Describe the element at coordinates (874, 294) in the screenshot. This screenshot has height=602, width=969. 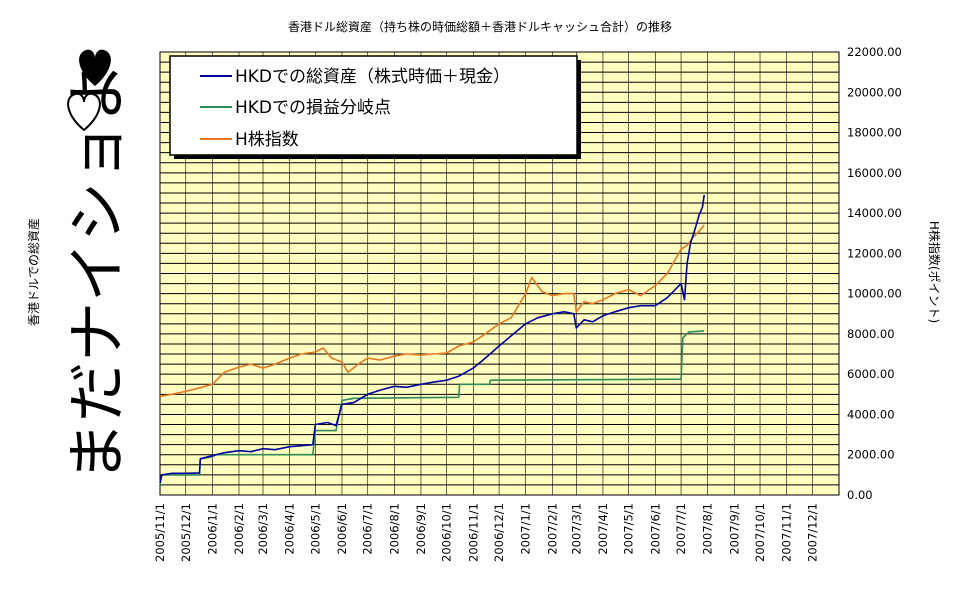
I see `y-tick-label: 10000.00` at that location.